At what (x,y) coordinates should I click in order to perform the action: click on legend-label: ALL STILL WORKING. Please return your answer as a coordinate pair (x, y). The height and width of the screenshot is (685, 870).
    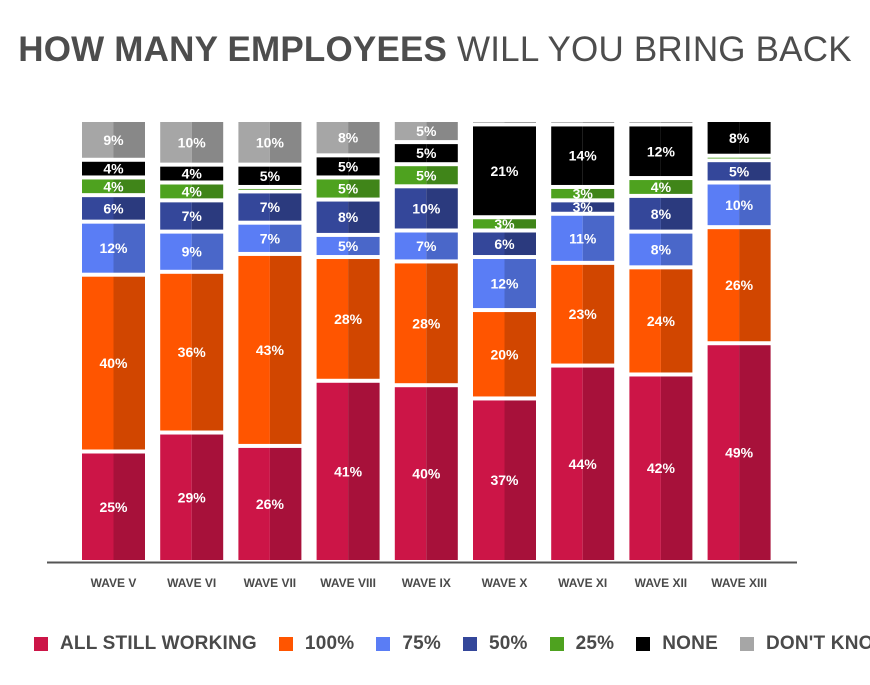
    Looking at the image, I should click on (158, 643).